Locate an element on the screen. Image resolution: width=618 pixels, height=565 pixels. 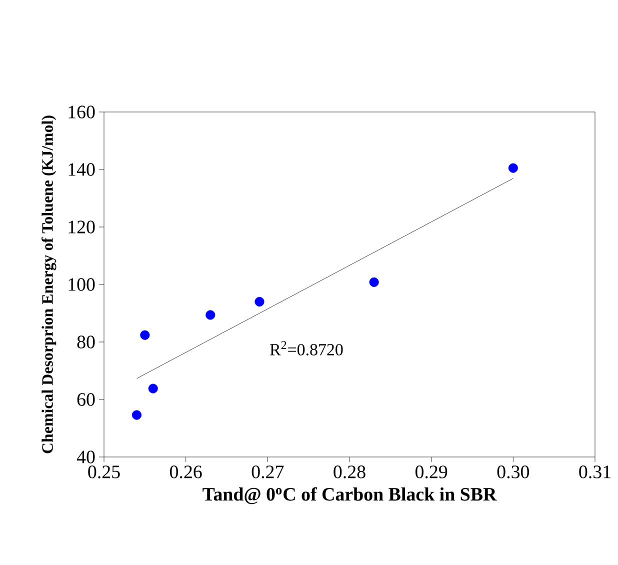
x-tick-label: 0.30 is located at coordinates (513, 472).